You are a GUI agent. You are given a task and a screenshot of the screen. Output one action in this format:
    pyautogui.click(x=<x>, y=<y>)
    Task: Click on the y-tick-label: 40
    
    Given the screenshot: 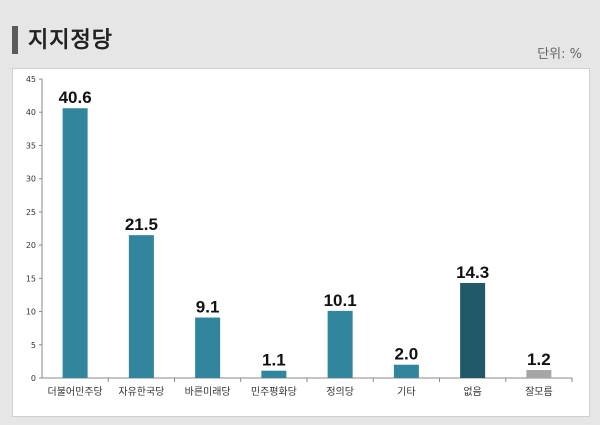 What is the action you would take?
    pyautogui.click(x=31, y=112)
    